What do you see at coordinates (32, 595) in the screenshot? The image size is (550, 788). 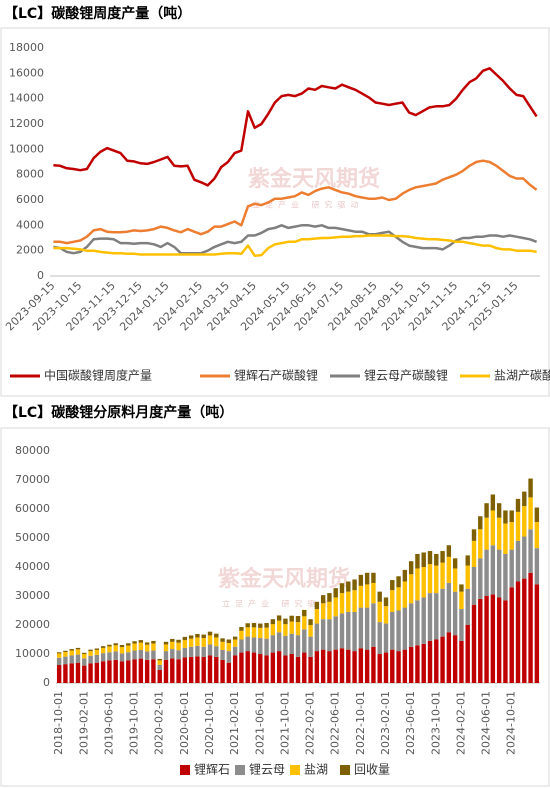 I see `y-tick-label: 30000` at bounding box center [32, 595].